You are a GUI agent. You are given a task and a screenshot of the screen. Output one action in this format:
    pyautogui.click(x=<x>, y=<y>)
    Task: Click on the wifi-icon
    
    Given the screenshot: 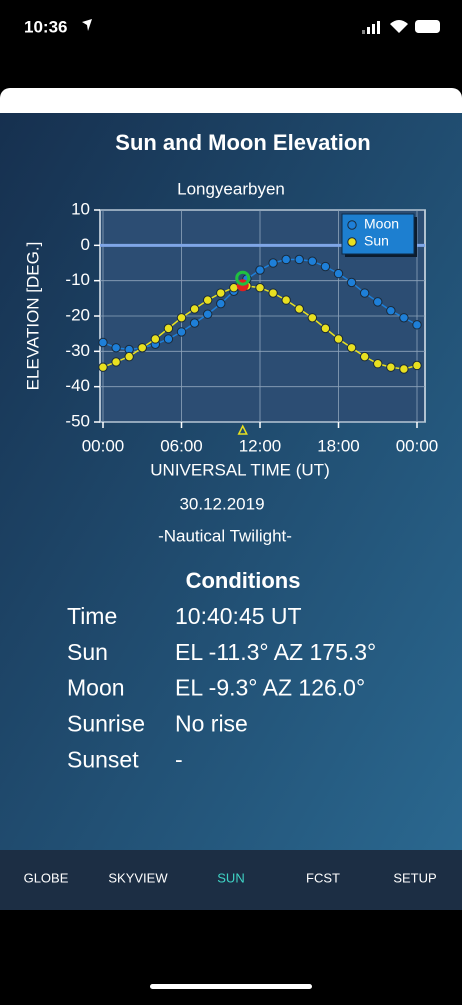 What is the action you would take?
    pyautogui.click(x=399, y=26)
    